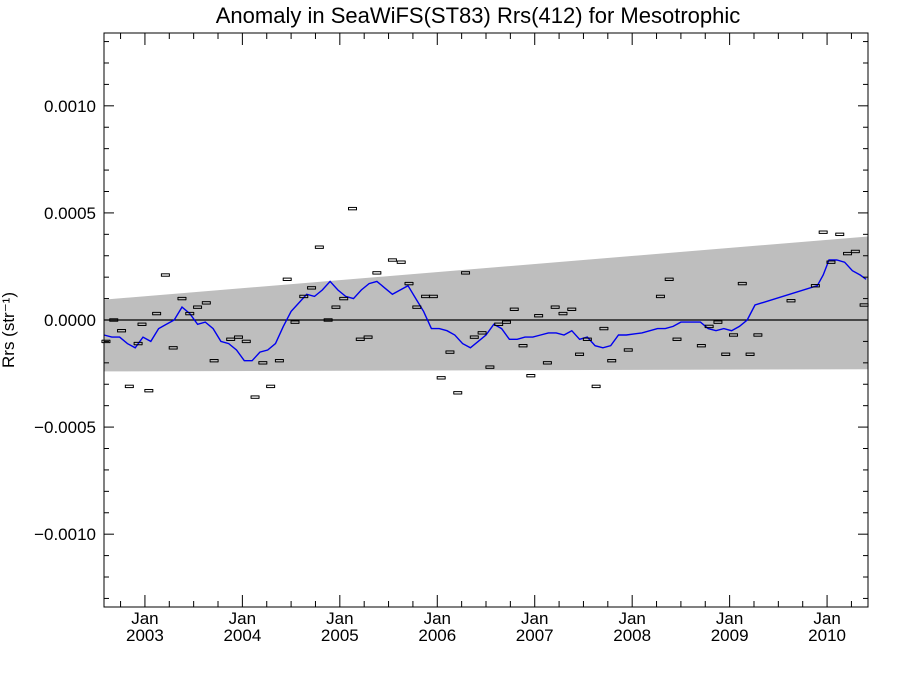  Describe the element at coordinates (9, 330) in the screenshot. I see `y-axis-label: Rrs (str⁻¹)` at that location.